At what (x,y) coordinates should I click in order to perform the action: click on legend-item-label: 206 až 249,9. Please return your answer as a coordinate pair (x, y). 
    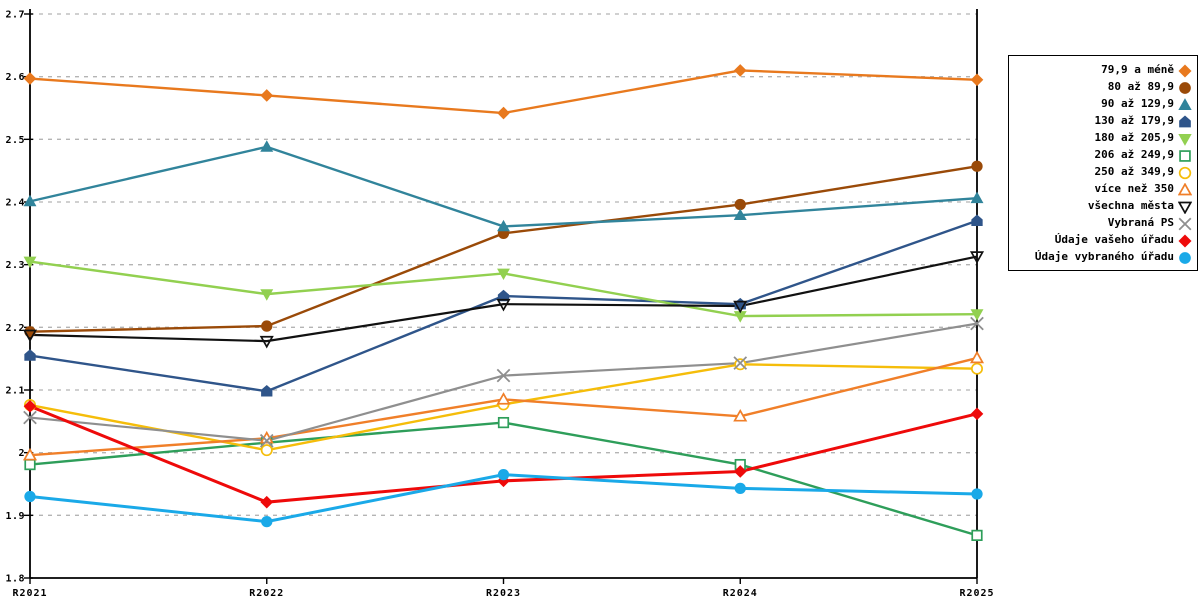
    Looking at the image, I should click on (1134, 154).